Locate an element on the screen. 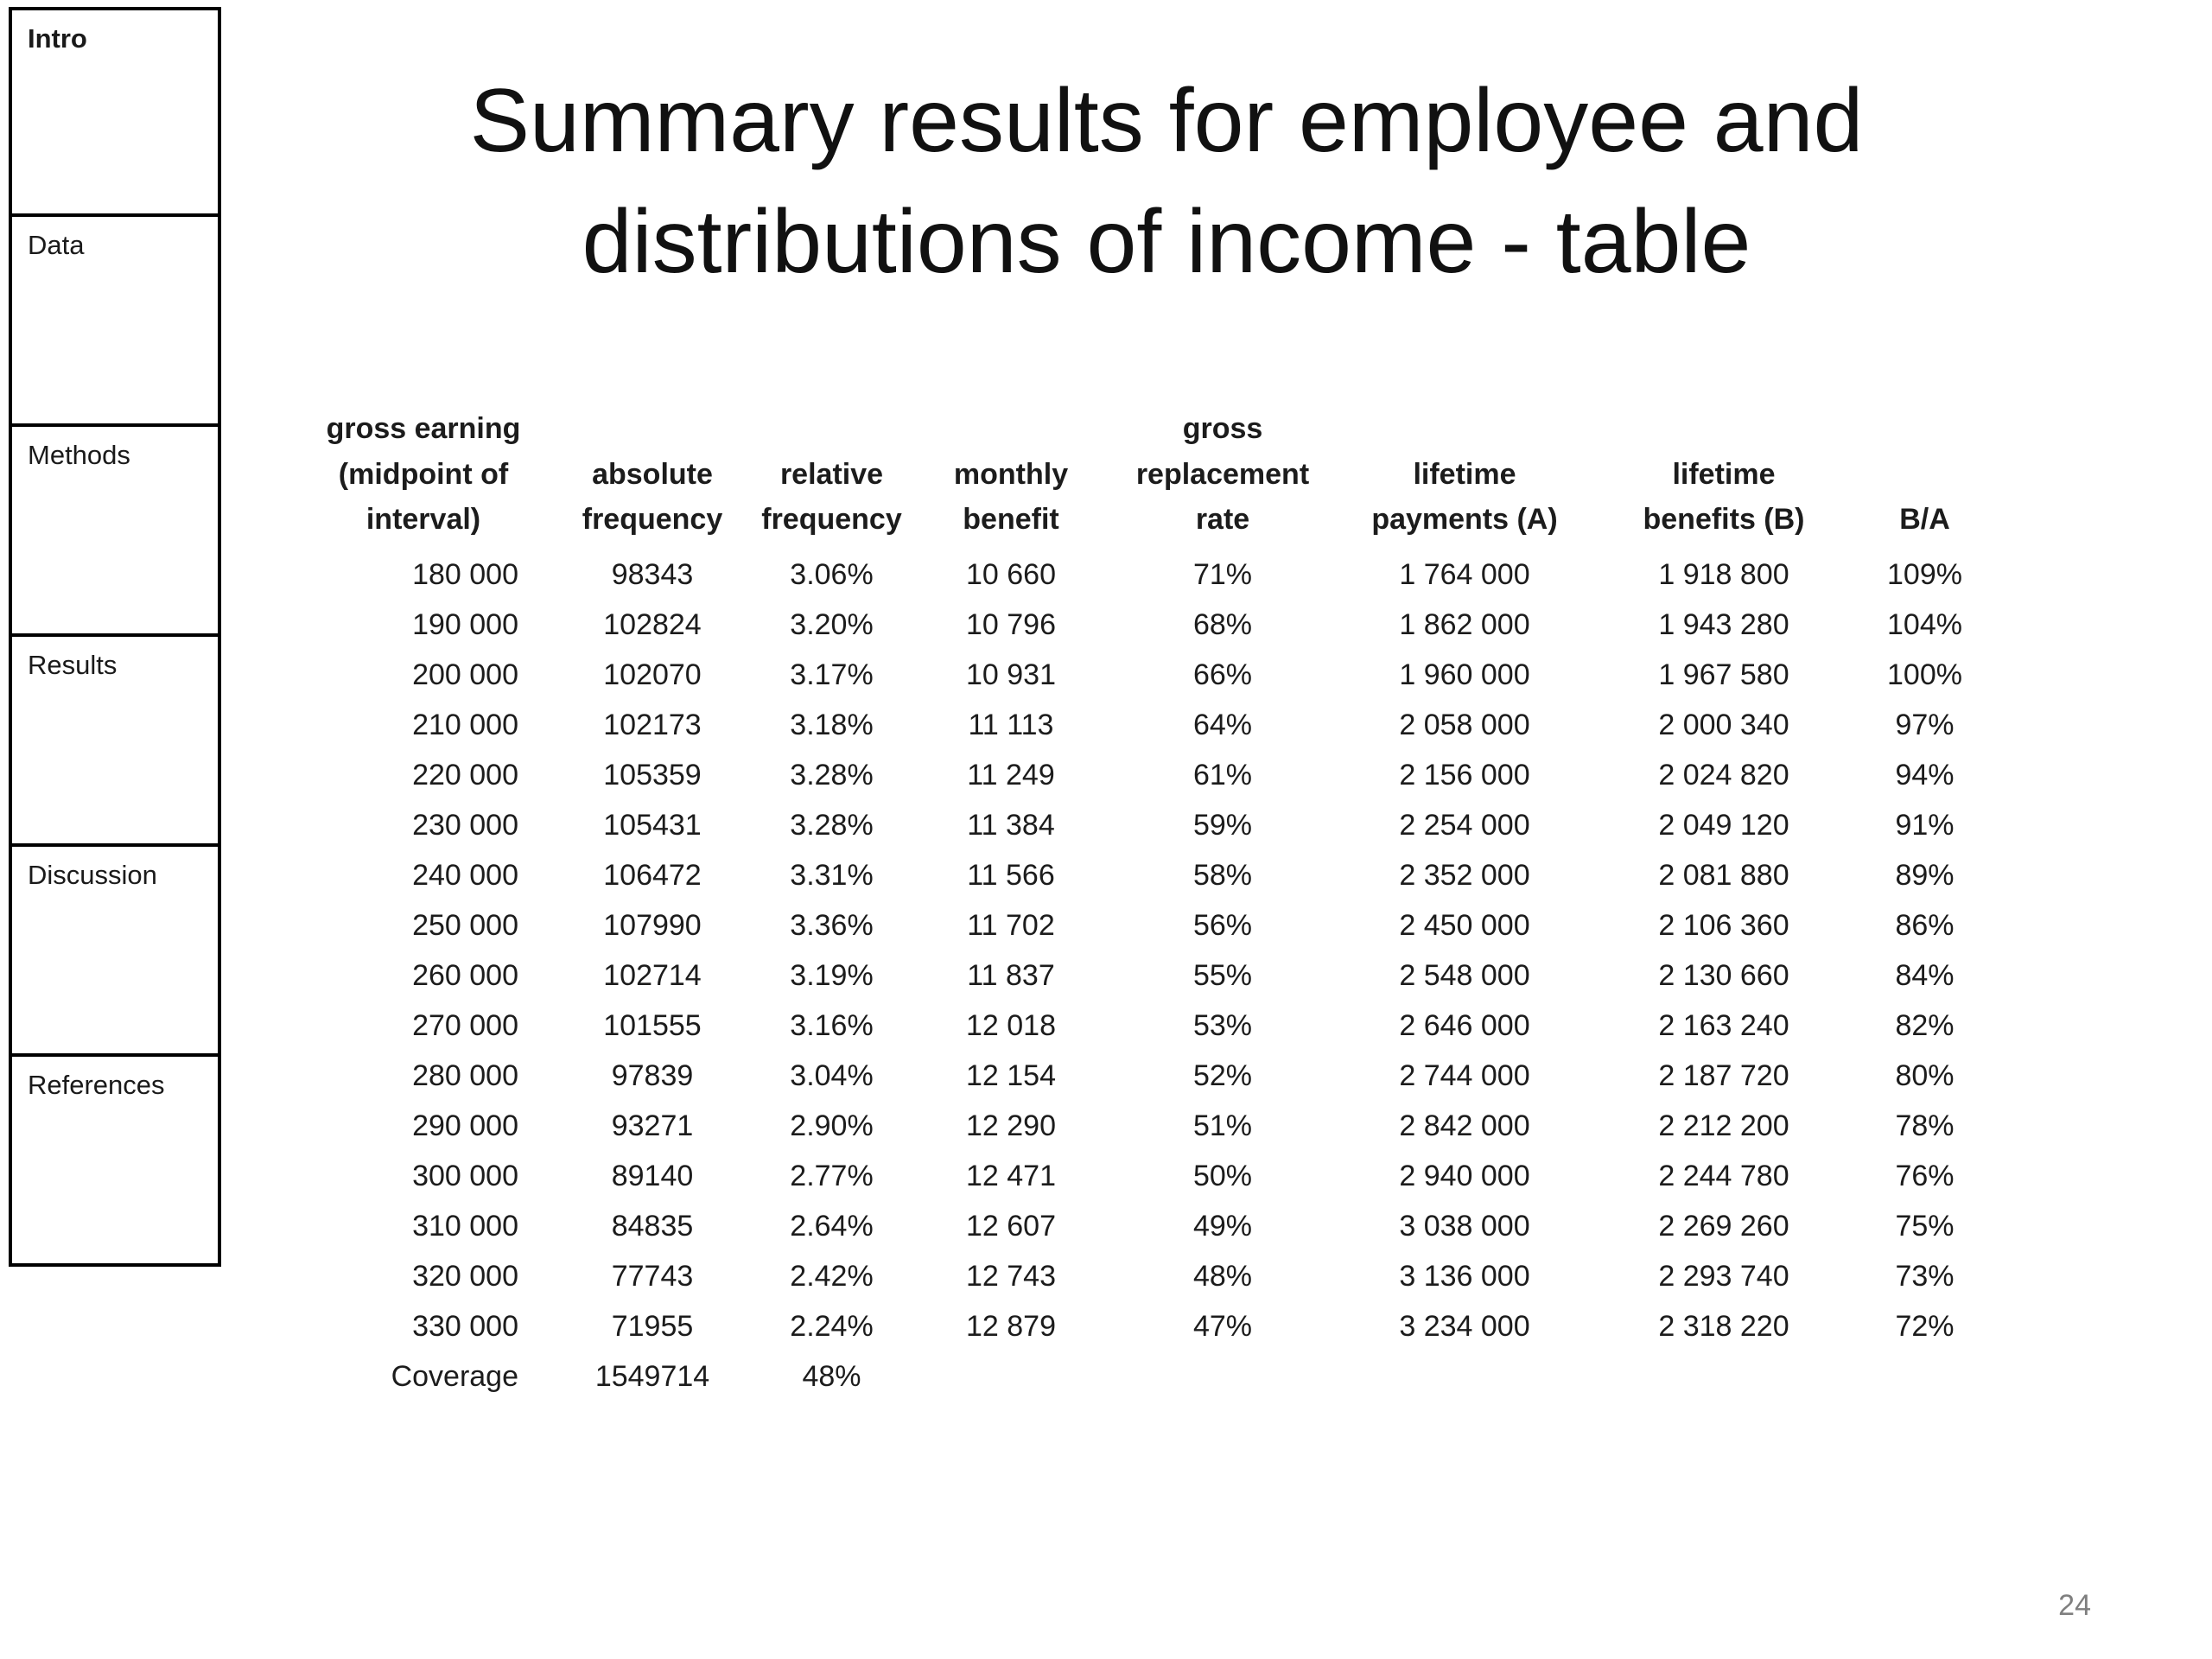  table-cell: 2 244 780 is located at coordinates (1723, 1175).